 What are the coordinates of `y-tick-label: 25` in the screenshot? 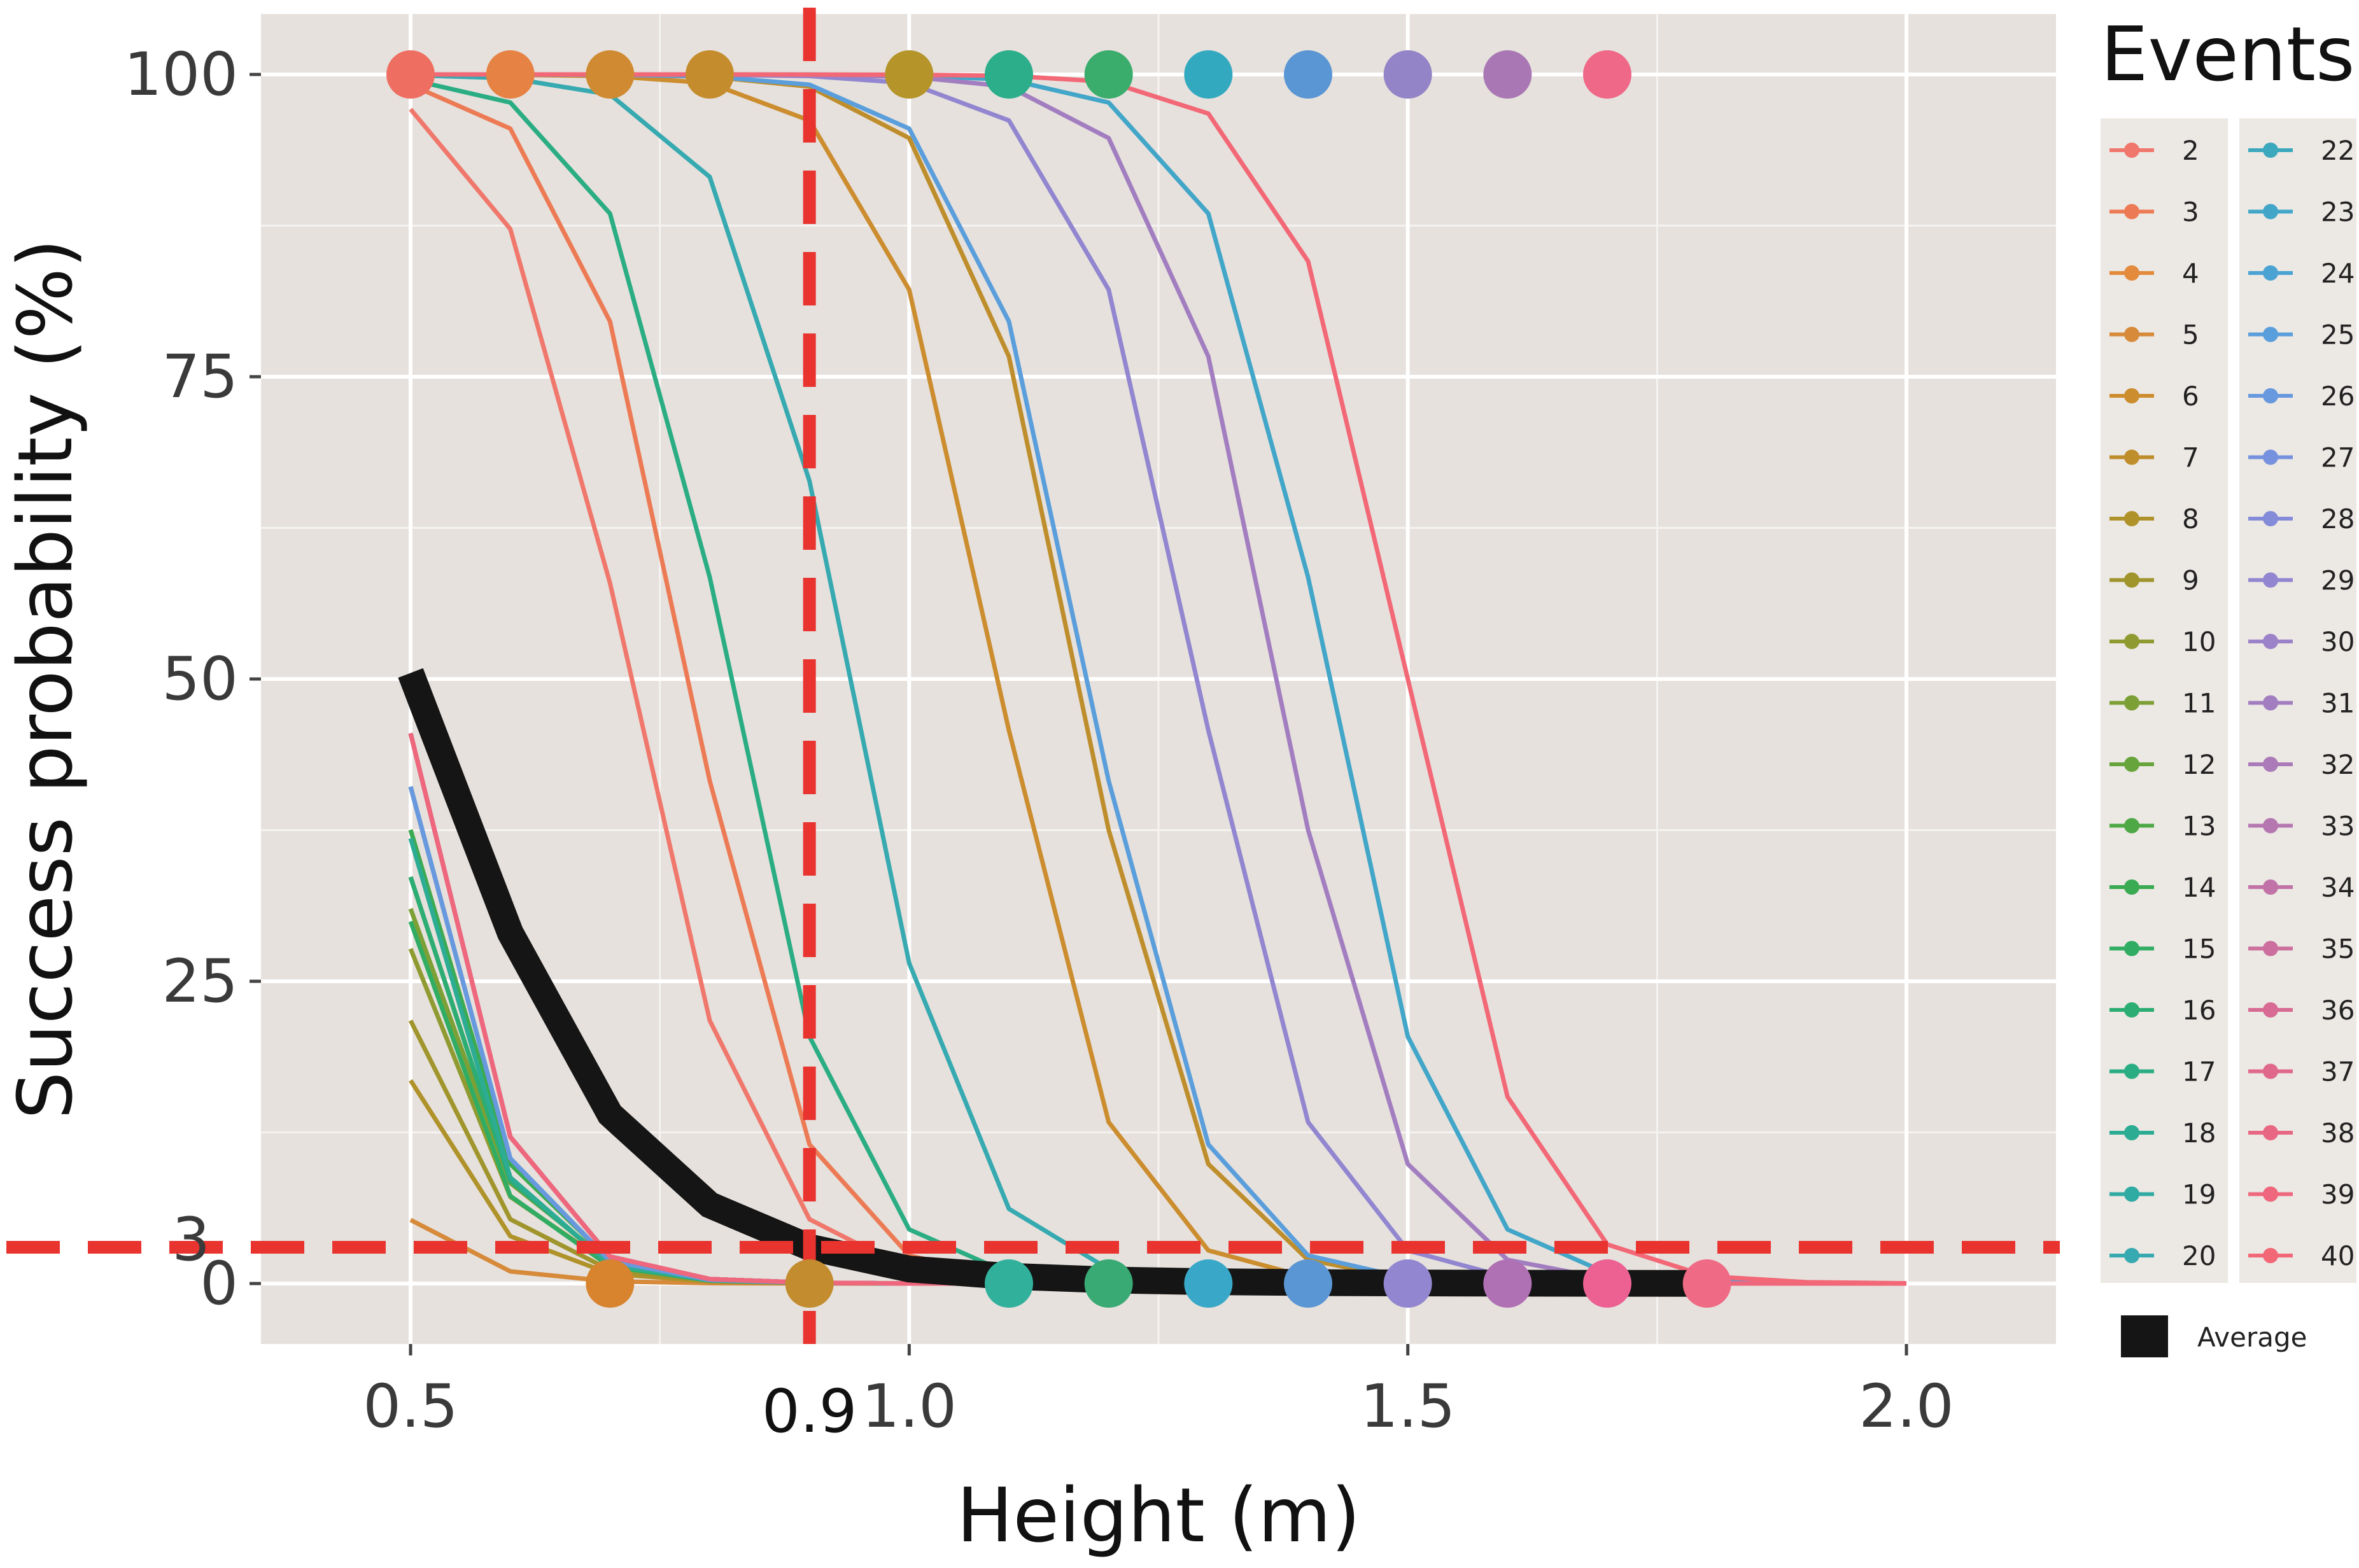 It's located at (200, 981).